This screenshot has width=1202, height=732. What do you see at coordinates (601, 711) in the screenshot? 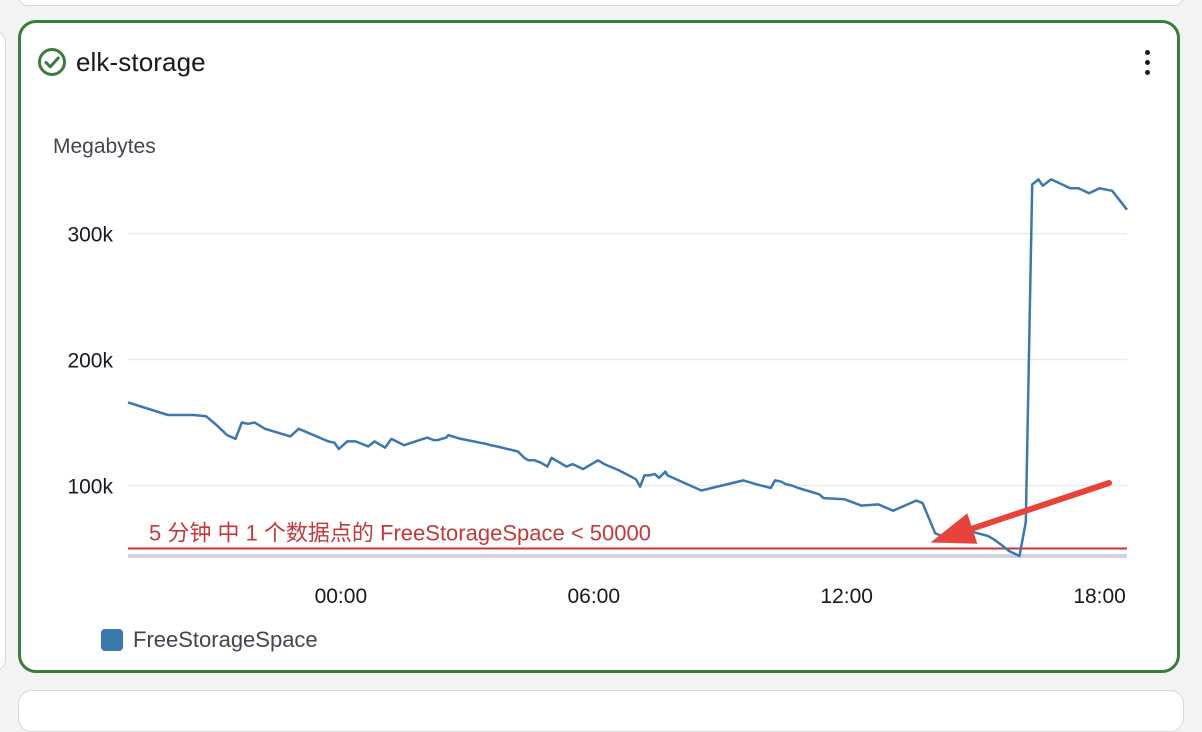
I see `next-widget-card` at bounding box center [601, 711].